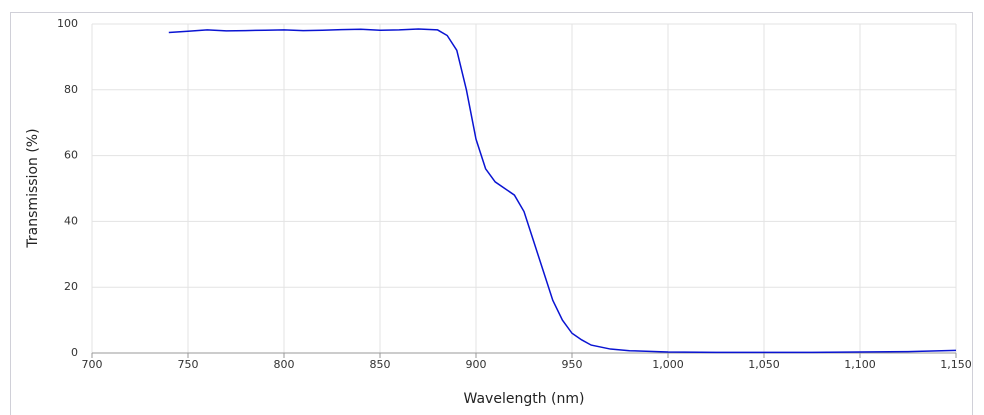  Describe the element at coordinates (33, 188) in the screenshot. I see `y-axis-title: Transmission (%)` at that location.